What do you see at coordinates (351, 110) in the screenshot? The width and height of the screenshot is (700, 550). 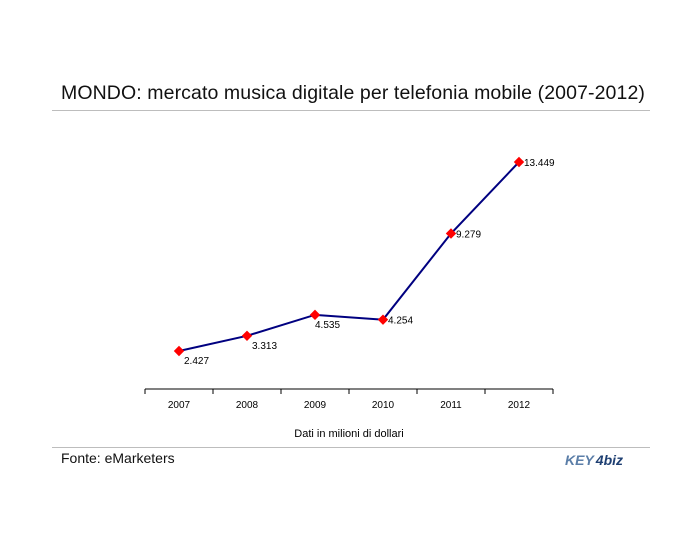 I see `title-divider` at bounding box center [351, 110].